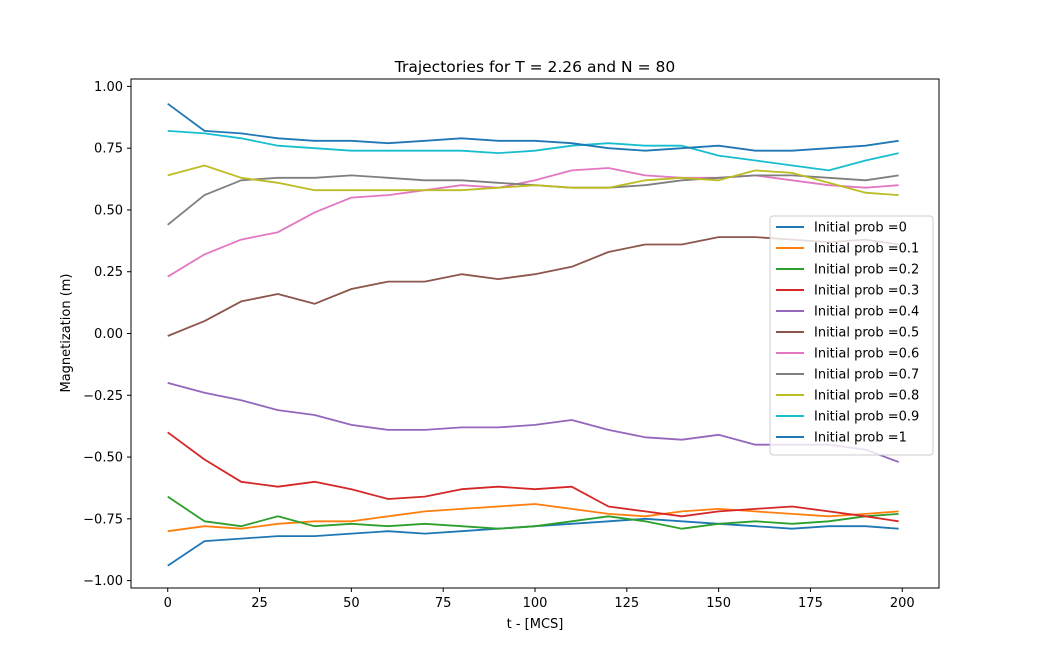 The height and width of the screenshot is (661, 1044). Describe the element at coordinates (351, 603) in the screenshot. I see `x-tick-label: 50` at that location.